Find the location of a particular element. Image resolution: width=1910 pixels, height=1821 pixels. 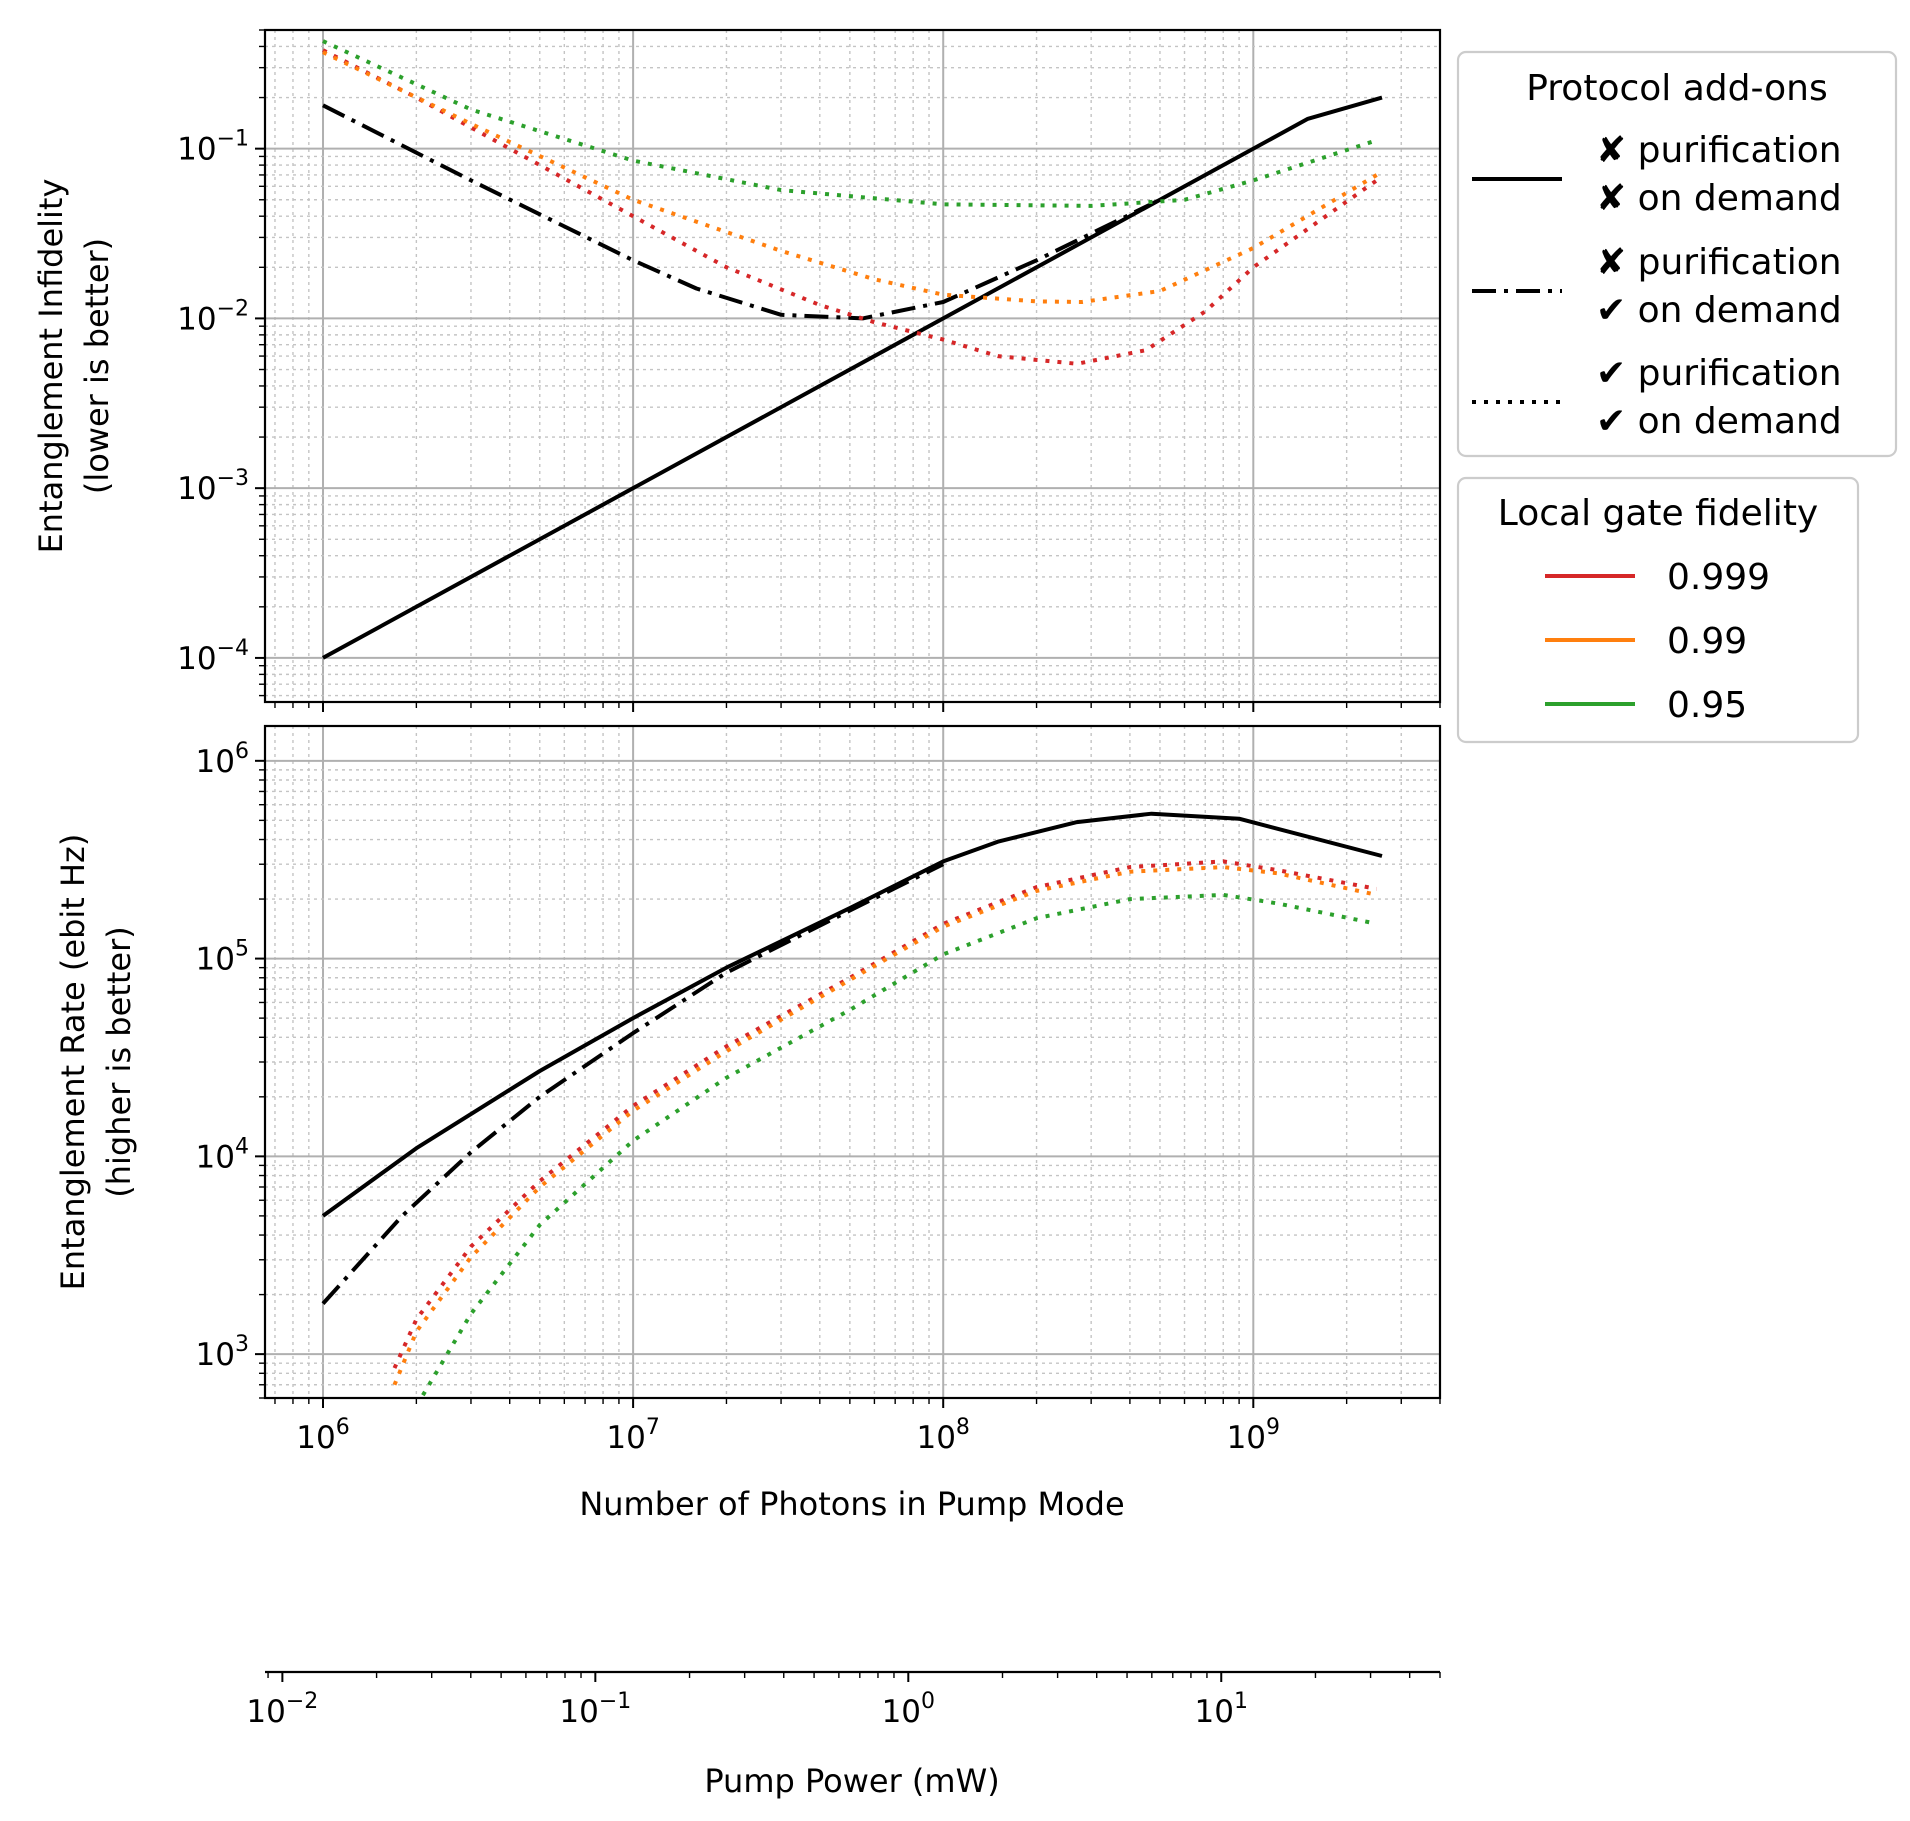

legend-protocol-entry-1-line-2: ✘ on demand is located at coordinates (1719, 198).